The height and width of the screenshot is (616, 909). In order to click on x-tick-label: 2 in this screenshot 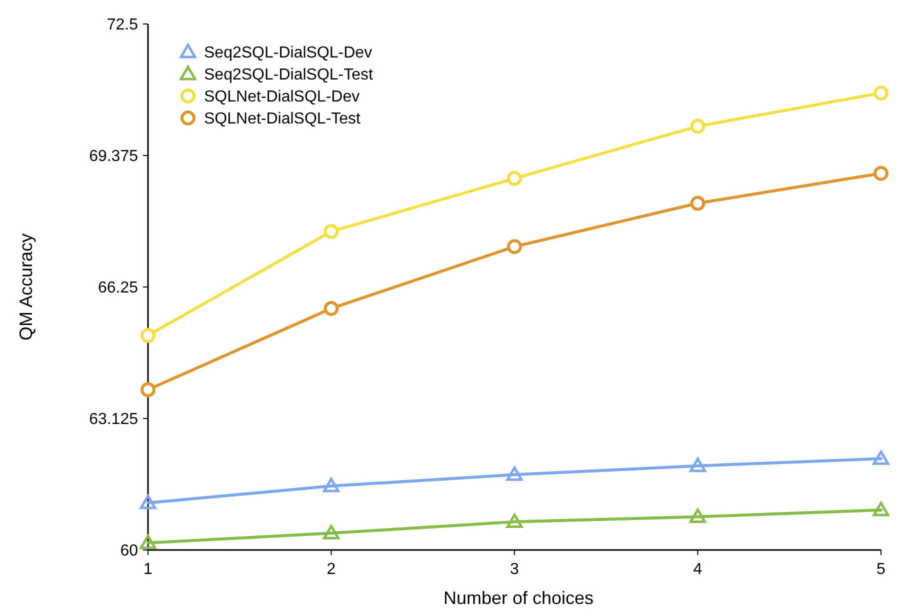, I will do `click(331, 569)`.